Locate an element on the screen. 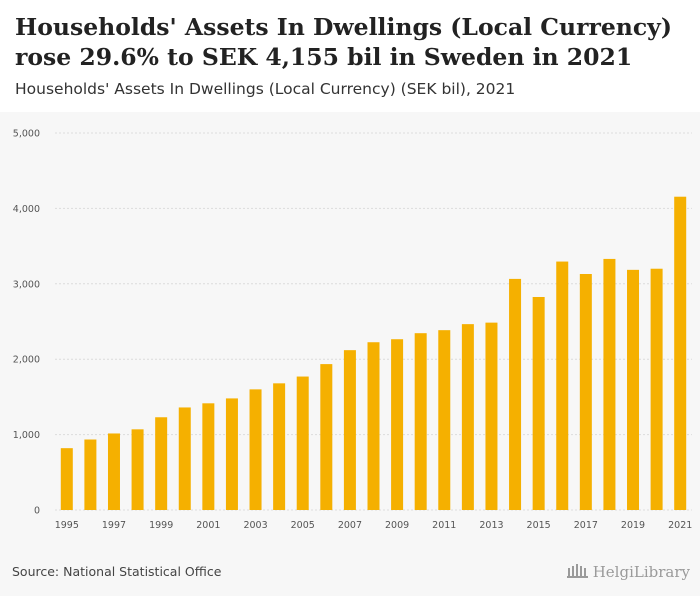 This screenshot has width=700, height=596. bar-2003 is located at coordinates (255, 449).